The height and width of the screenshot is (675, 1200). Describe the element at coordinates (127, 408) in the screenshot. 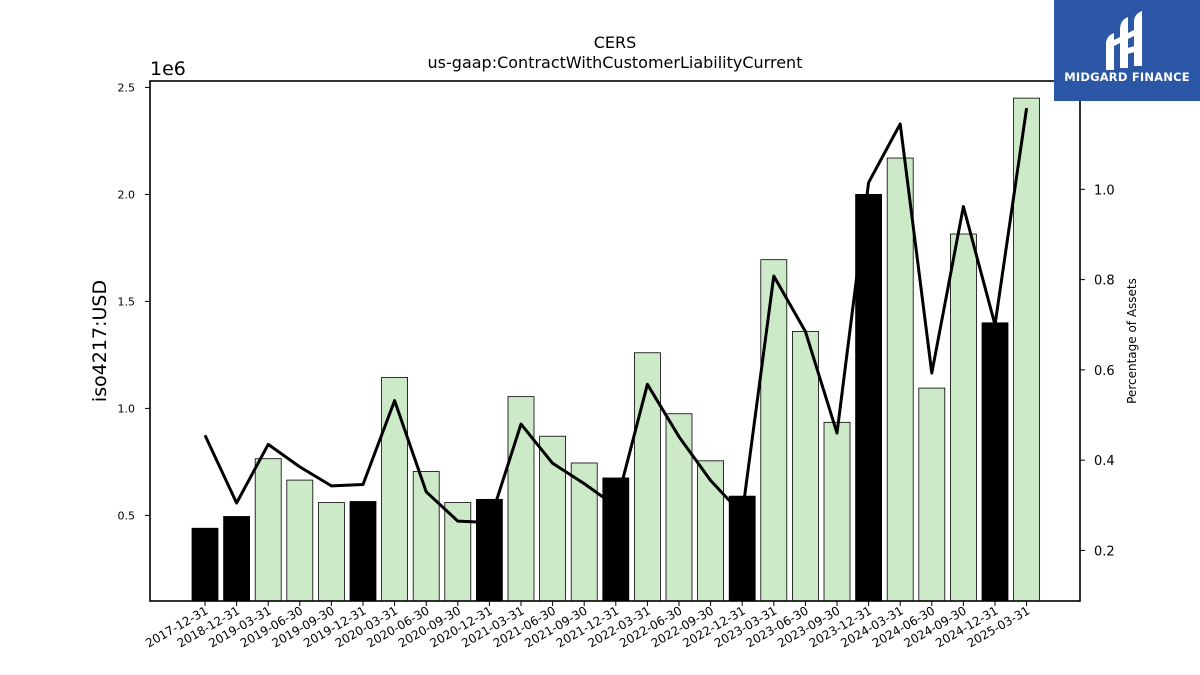

I see `y-tick-label: 1.0` at that location.